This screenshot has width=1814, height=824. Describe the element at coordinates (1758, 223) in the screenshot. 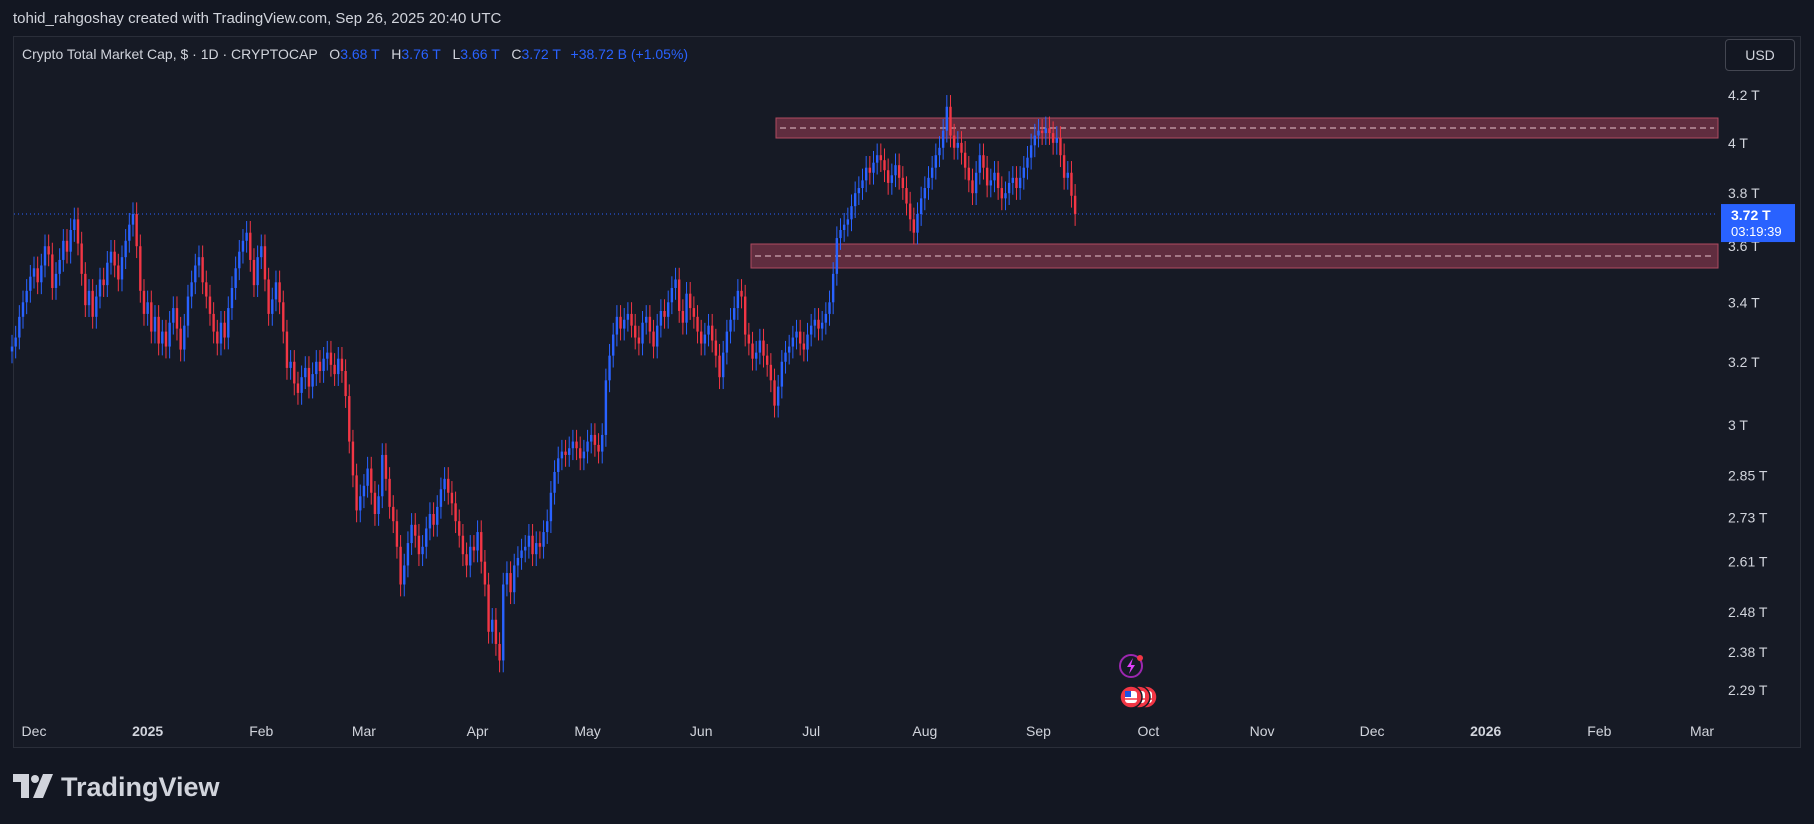

I see `last-price-tag` at that location.